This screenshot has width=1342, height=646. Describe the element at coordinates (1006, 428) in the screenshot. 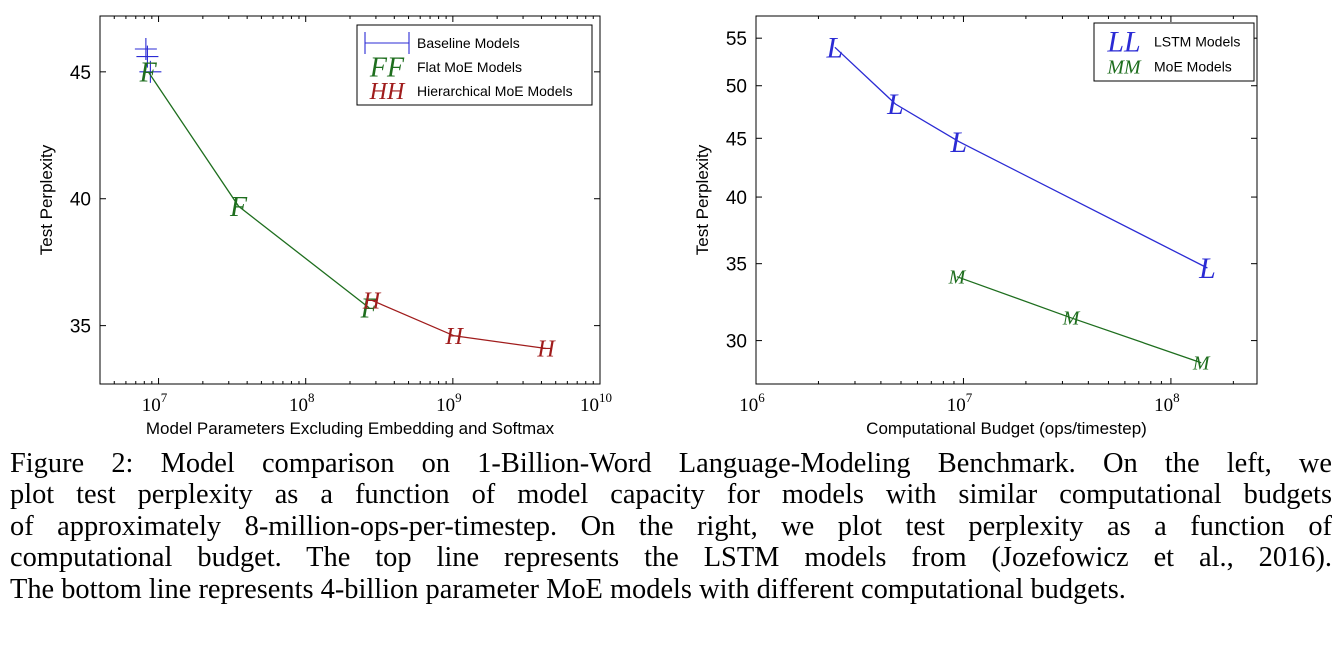

I see `x-axis-label: Computational Budget (ops/timestep)` at that location.